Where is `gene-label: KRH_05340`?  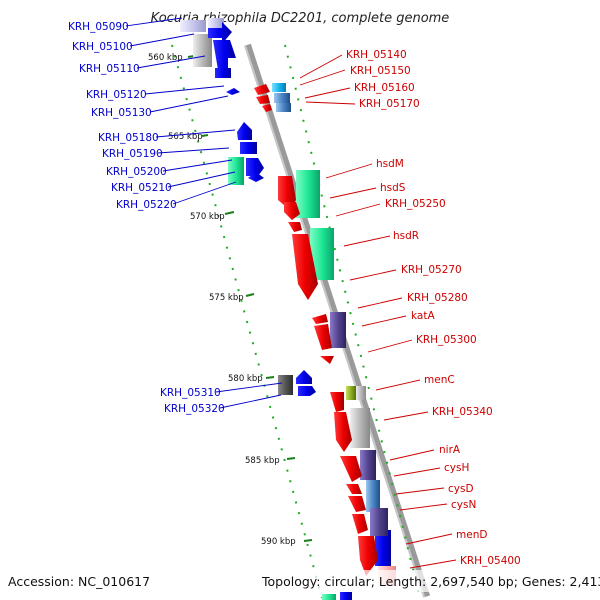
gene-label: KRH_05340 is located at coordinates (462, 412).